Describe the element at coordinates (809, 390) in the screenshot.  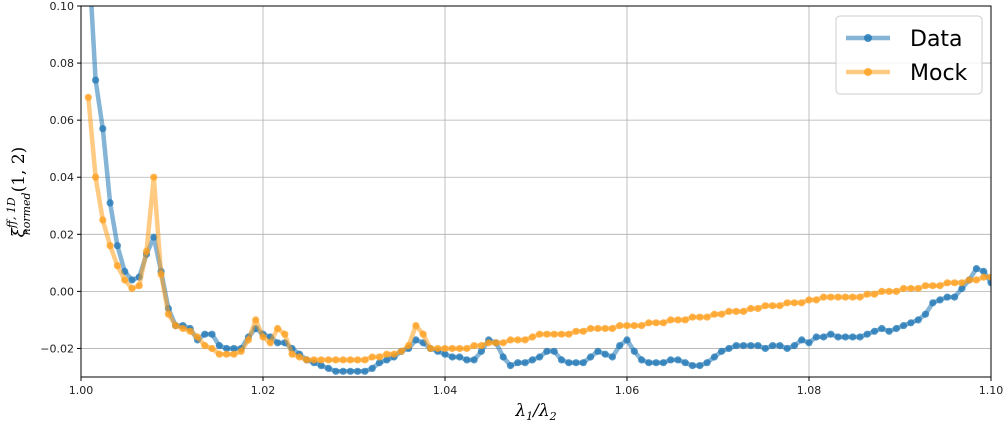
I see `x-tick-label: 1.08` at that location.